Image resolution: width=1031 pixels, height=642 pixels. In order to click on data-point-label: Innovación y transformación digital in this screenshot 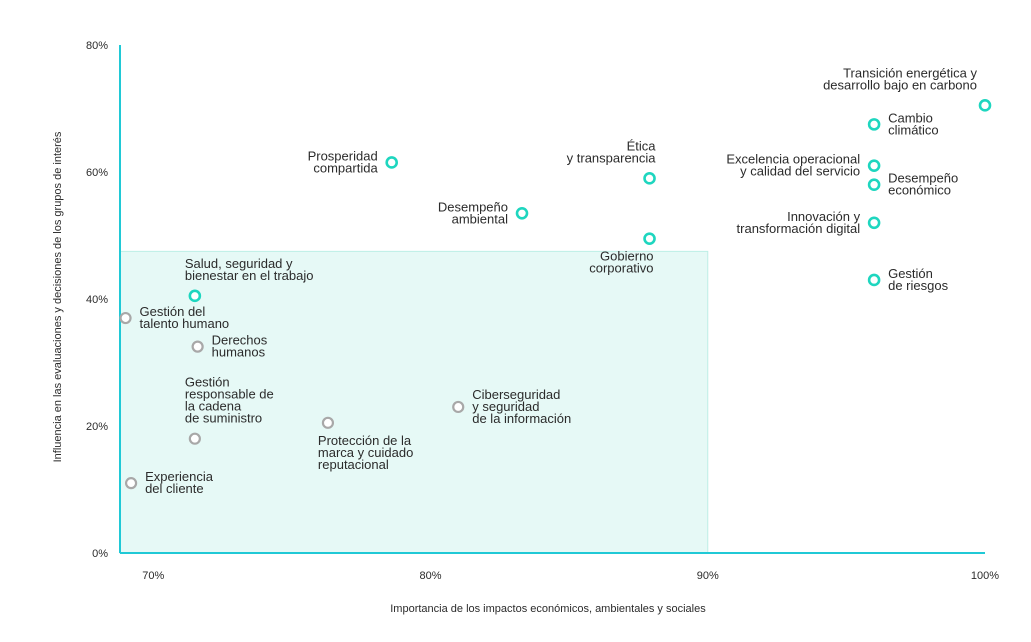, I will do `click(799, 222)`.